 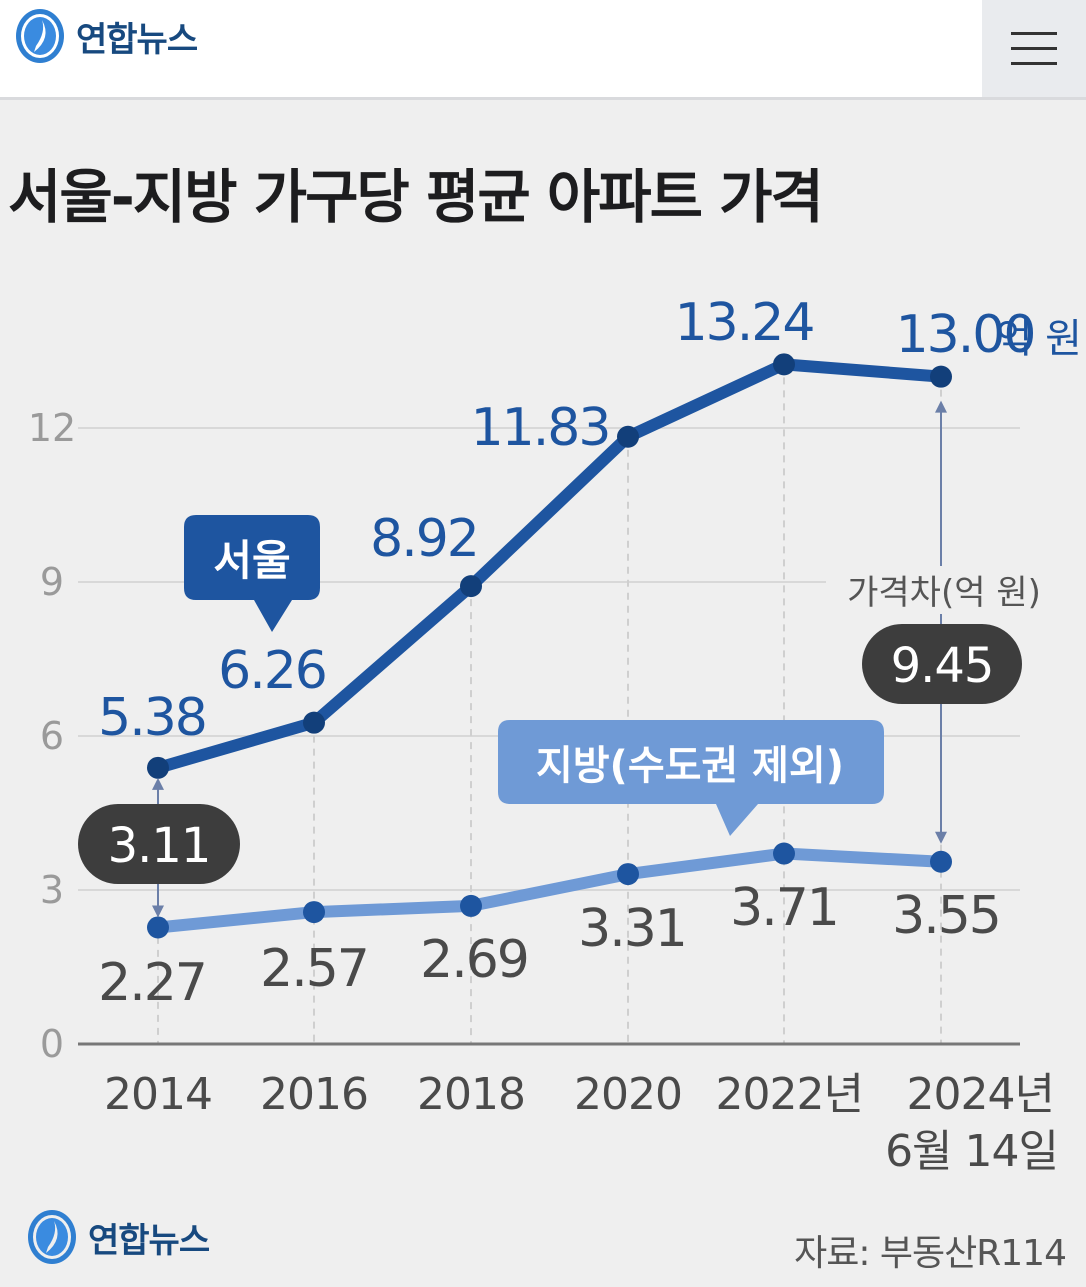 I want to click on y-tick-label: 3, so click(x=52, y=890).